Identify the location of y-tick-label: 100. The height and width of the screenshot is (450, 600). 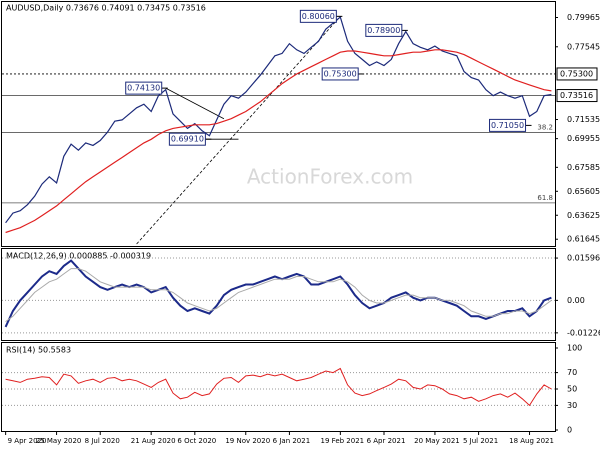
(574, 348).